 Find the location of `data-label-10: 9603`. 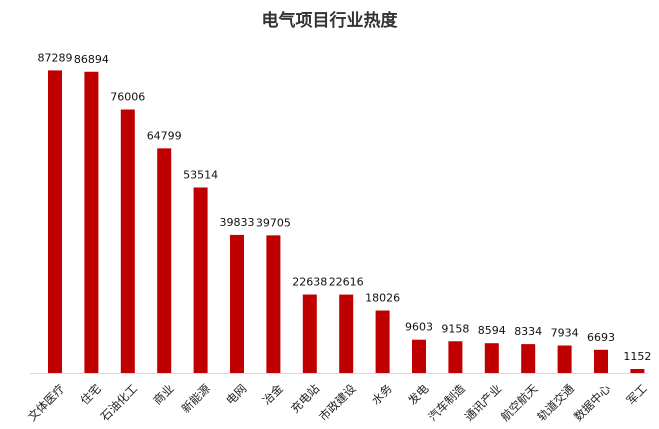

data-label-10: 9603 is located at coordinates (419, 327).